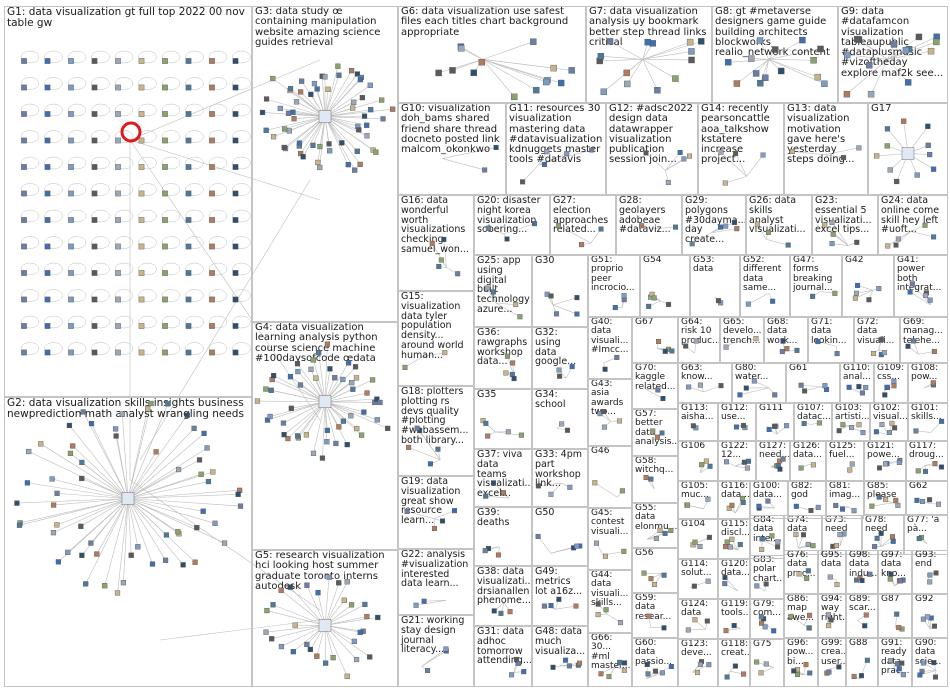  I want to click on edge-g42, so click(864, 291).